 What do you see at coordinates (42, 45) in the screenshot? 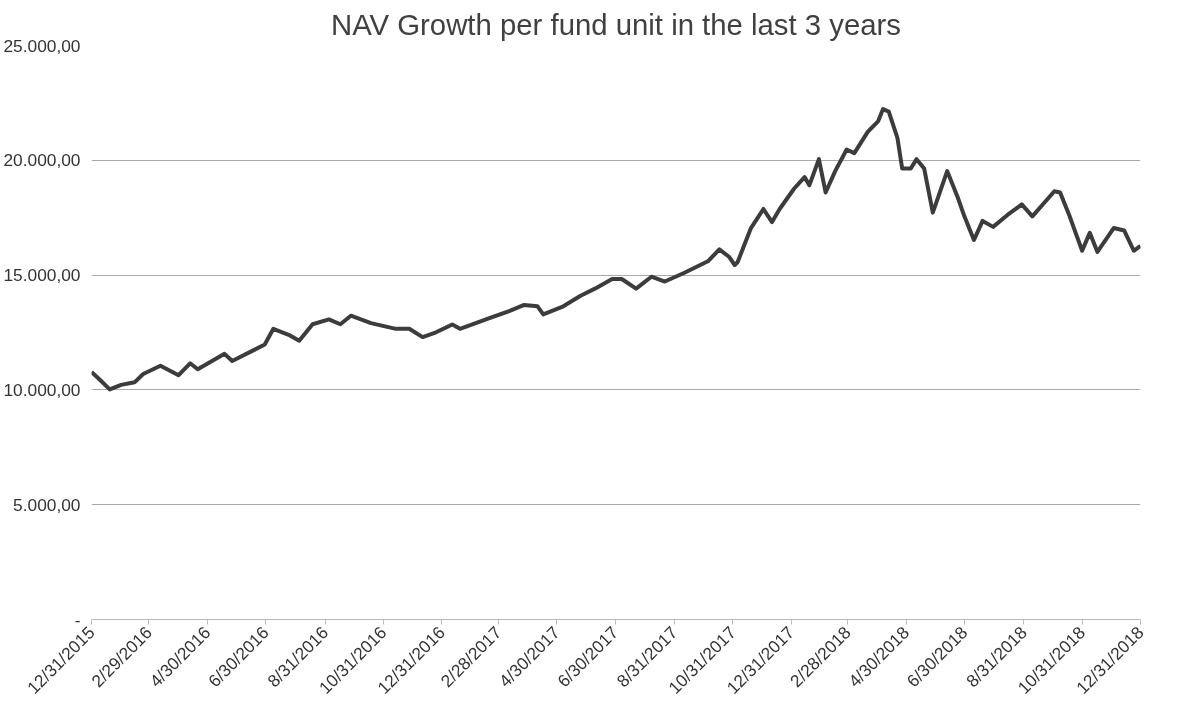
I see `y-tick-label: 25.000,00` at bounding box center [42, 45].